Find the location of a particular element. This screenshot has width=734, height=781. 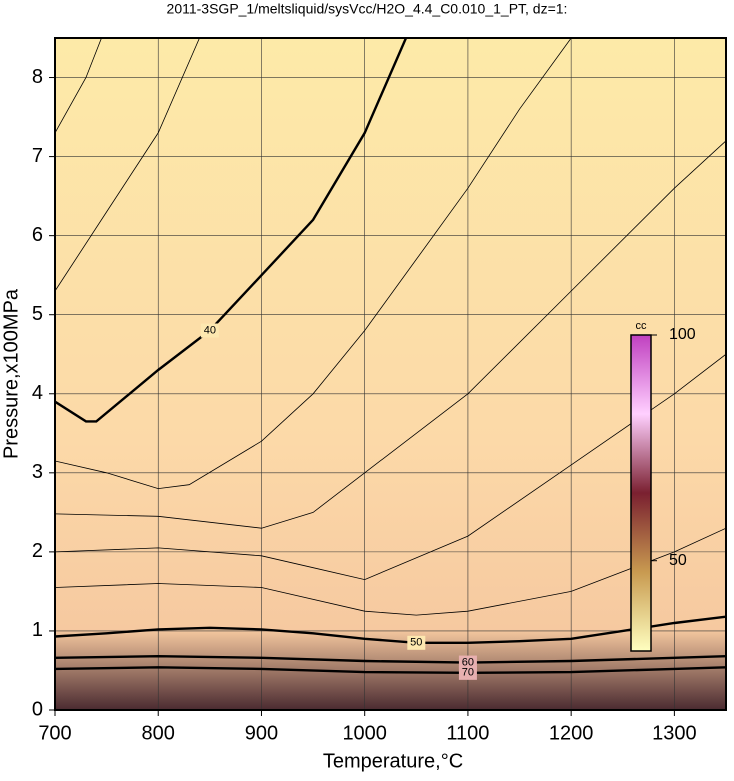

contour-label: 50 is located at coordinates (416, 643).